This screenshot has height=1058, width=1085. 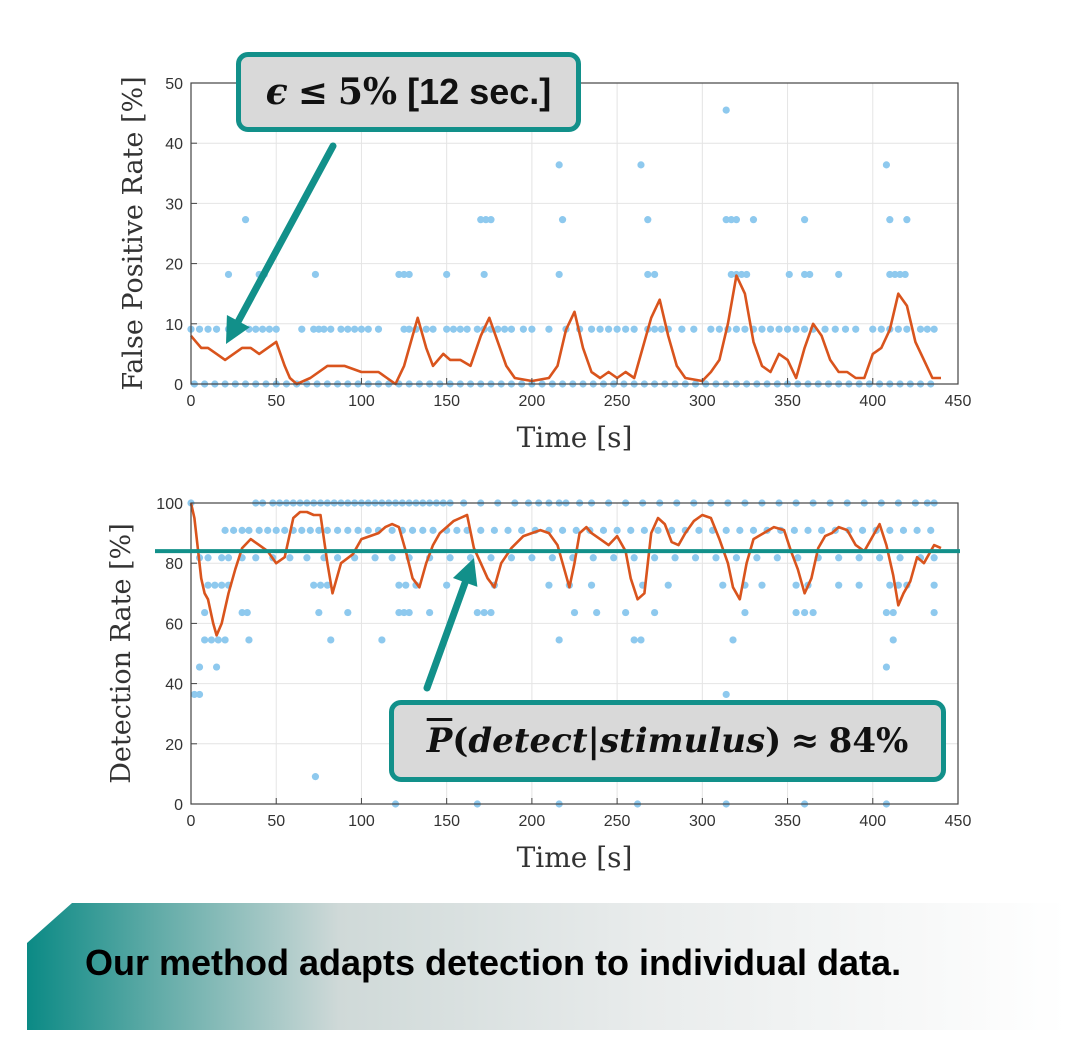 What do you see at coordinates (367, 92) in the screenshot?
I see `fp-value: 5%` at bounding box center [367, 92].